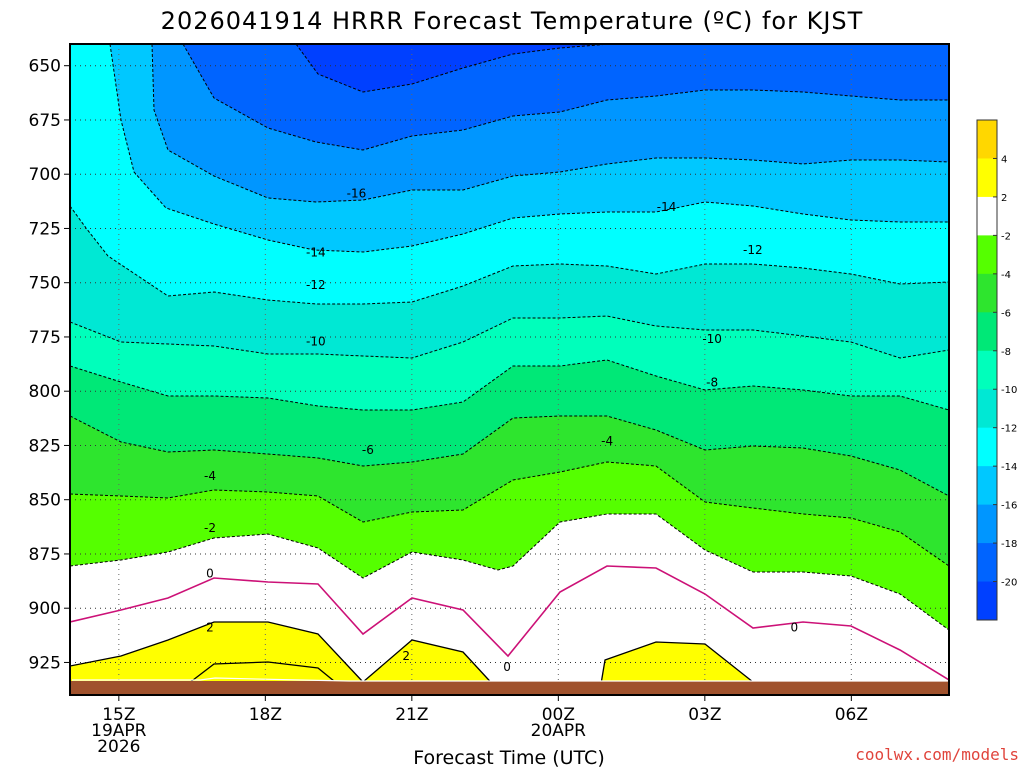 This screenshot has height=768, width=1024. Describe the element at coordinates (265, 715) in the screenshot. I see `x-tick-label: 18Z` at that location.